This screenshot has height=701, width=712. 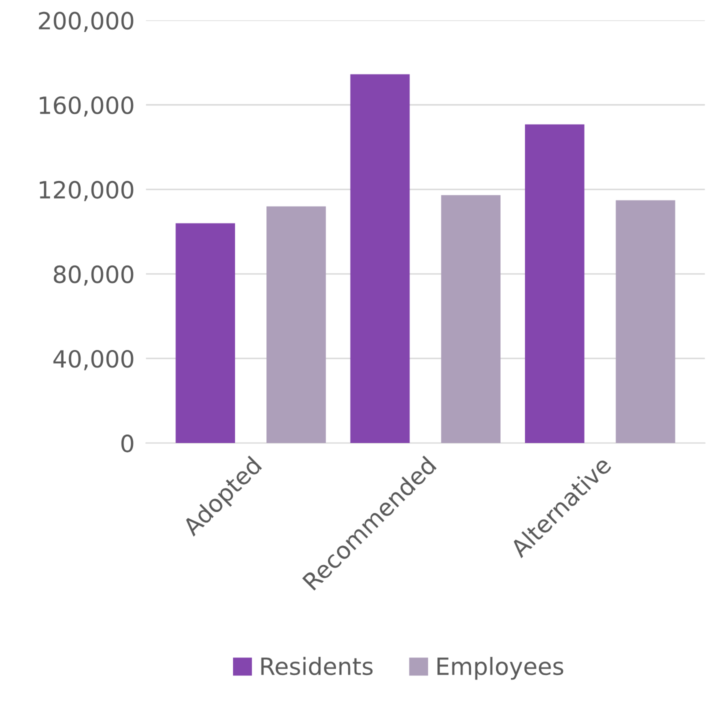 I want to click on y-tick-label: 40,000, so click(x=93, y=360).